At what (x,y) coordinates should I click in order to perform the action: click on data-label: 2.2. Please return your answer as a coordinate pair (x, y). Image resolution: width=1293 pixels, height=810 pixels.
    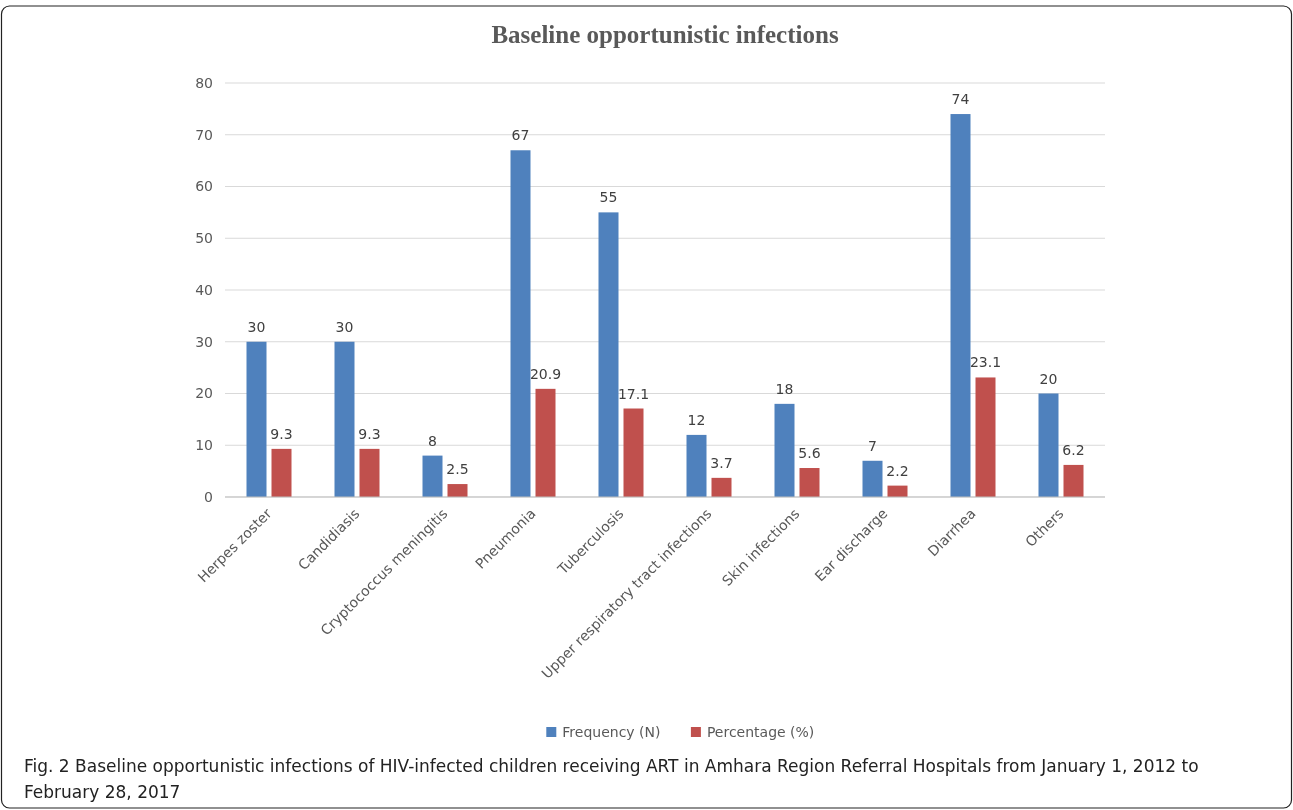
    Looking at the image, I should click on (897, 470).